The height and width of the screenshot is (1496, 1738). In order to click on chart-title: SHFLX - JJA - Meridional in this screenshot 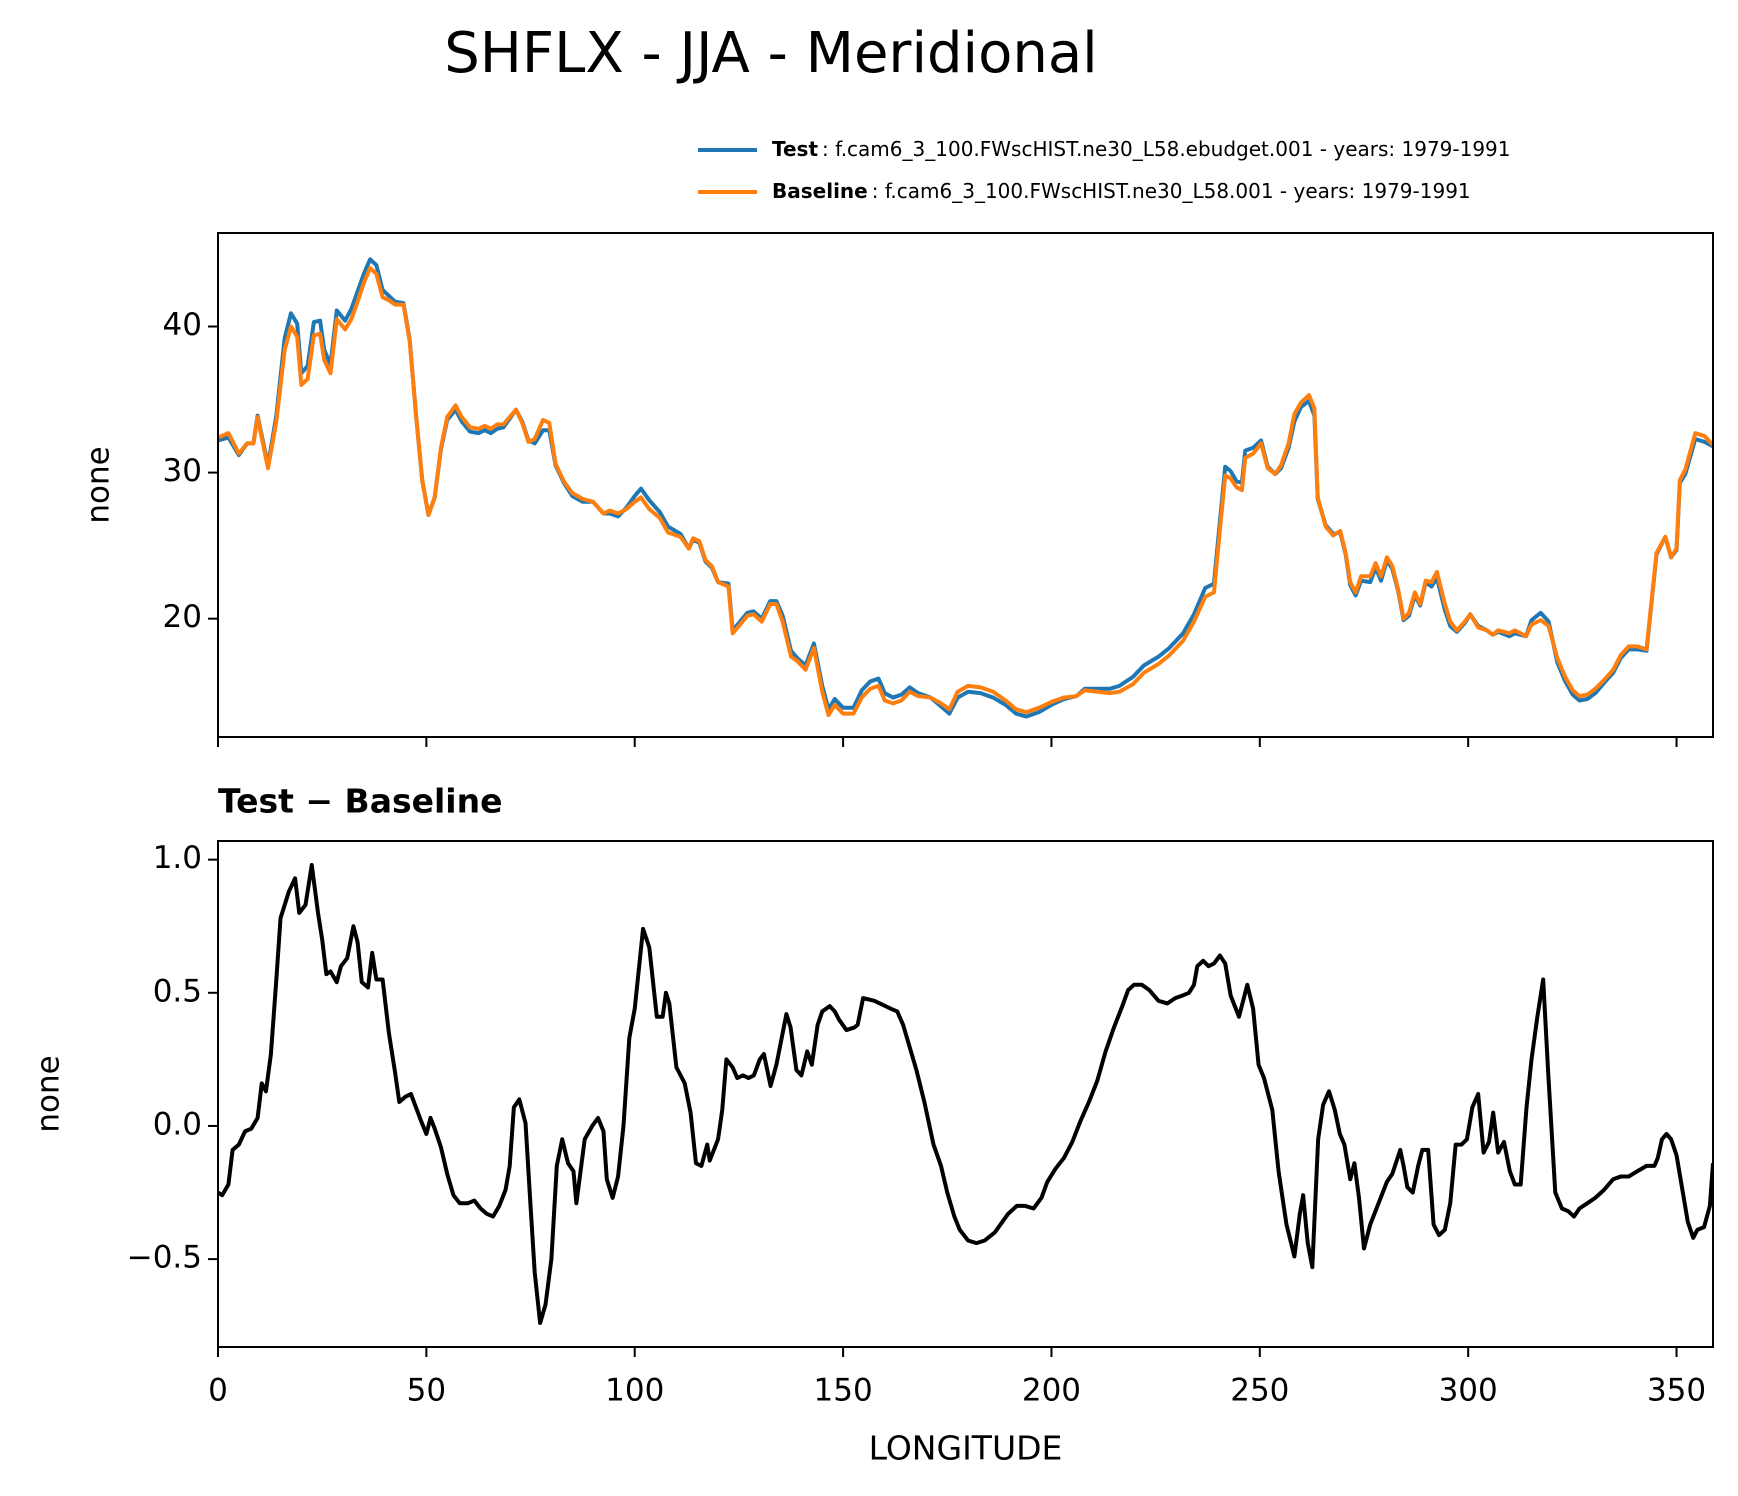, I will do `click(771, 53)`.